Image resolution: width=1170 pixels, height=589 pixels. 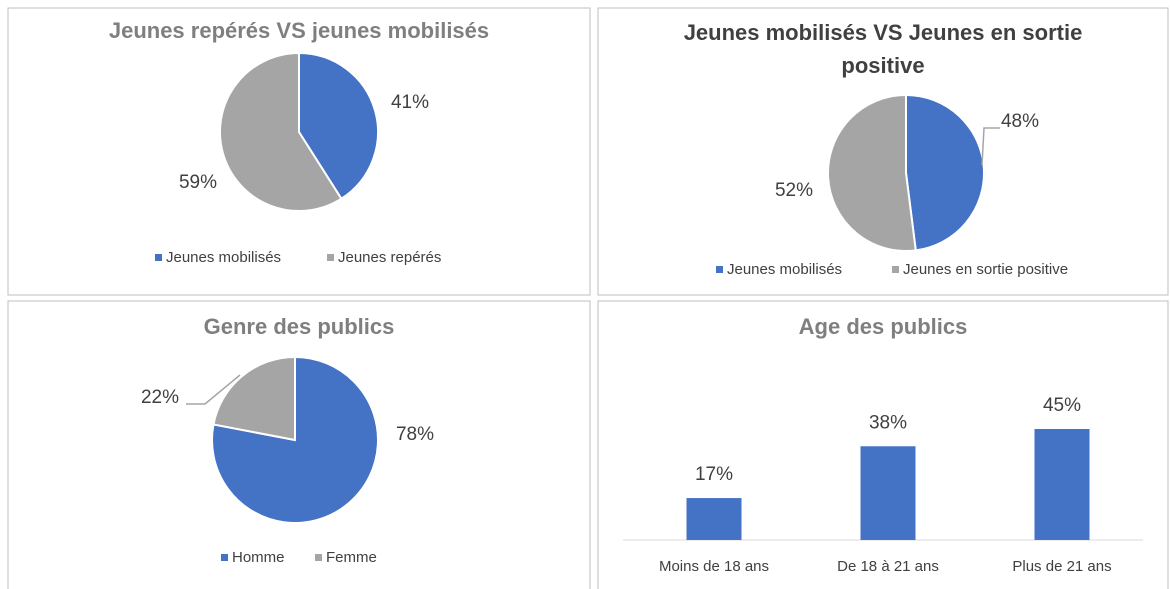 What do you see at coordinates (258, 557) in the screenshot?
I see `legend-label: Homme` at bounding box center [258, 557].